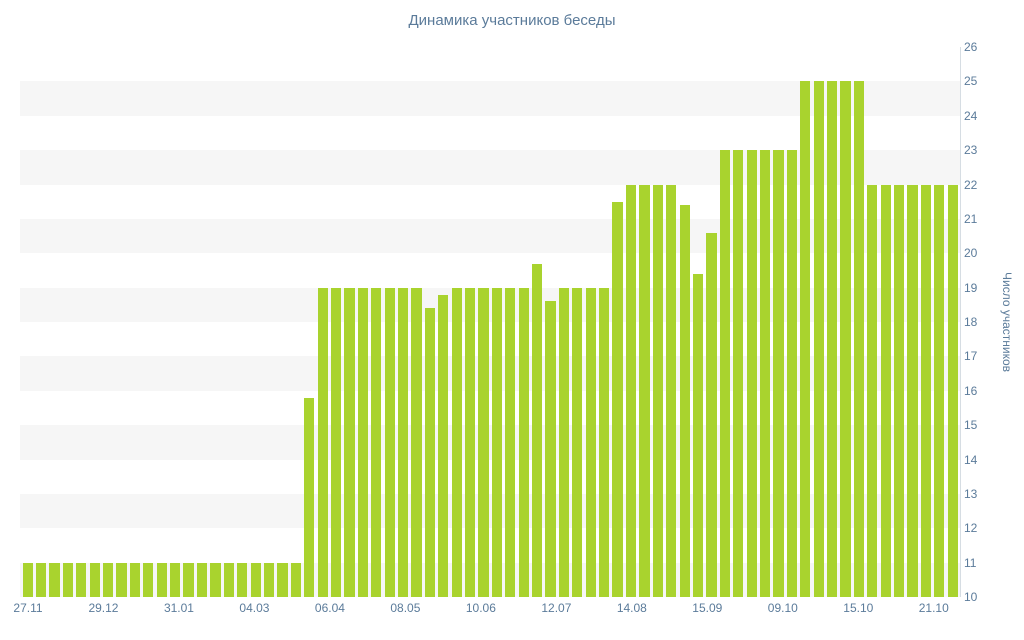 This screenshot has width=1024, height=640. What do you see at coordinates (971, 150) in the screenshot?
I see `y-tick-label: 23` at bounding box center [971, 150].